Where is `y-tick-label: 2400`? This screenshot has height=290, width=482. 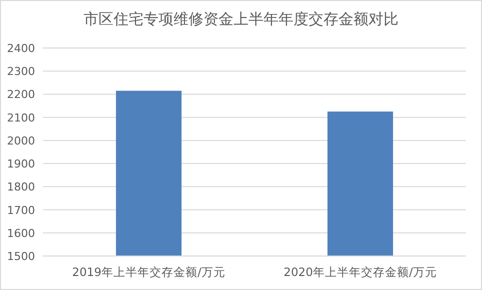
y-tick-label: 2400 is located at coordinates (21, 48).